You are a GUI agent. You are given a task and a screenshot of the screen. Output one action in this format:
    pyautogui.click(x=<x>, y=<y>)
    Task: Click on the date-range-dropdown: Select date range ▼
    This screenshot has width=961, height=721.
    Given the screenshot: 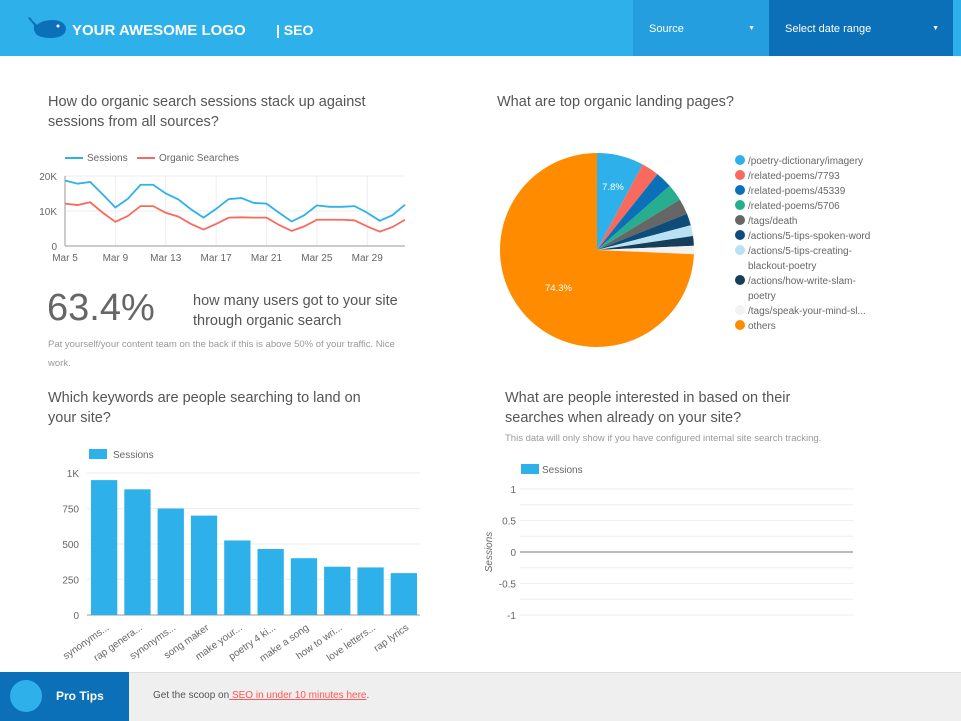 What is the action you would take?
    pyautogui.click(x=861, y=28)
    